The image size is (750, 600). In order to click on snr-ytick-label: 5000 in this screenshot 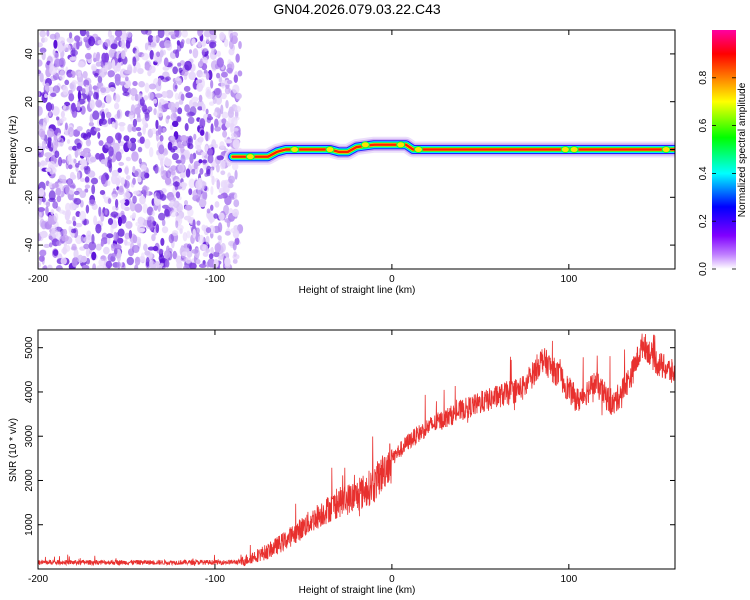, I will do `click(29, 347)`.